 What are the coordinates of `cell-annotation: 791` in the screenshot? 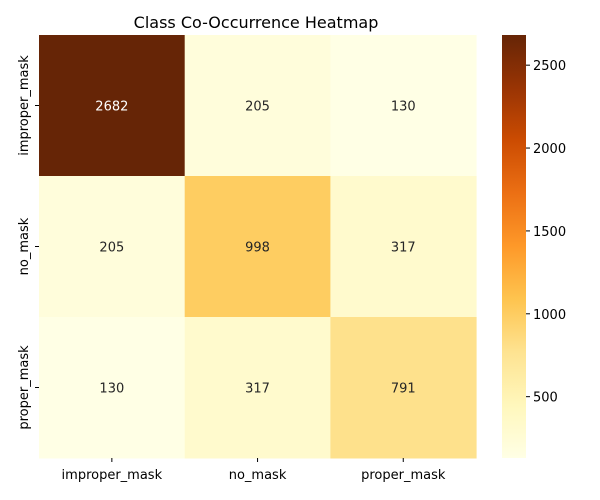 It's located at (403, 389).